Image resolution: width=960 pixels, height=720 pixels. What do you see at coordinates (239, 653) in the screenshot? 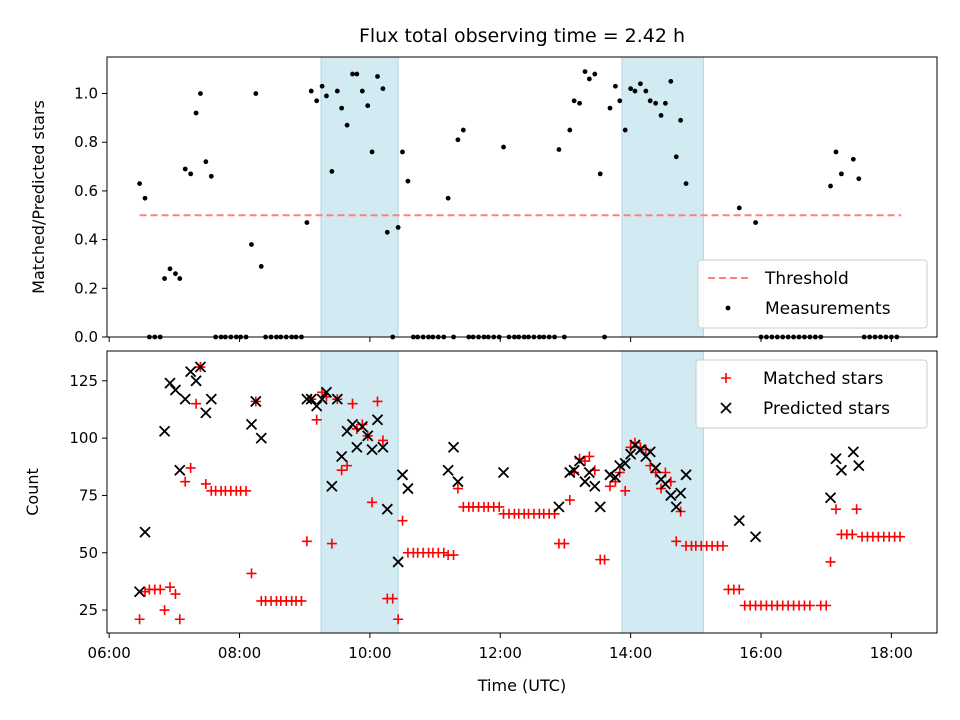
I see `x-tick-label: 08:00` at bounding box center [239, 653].